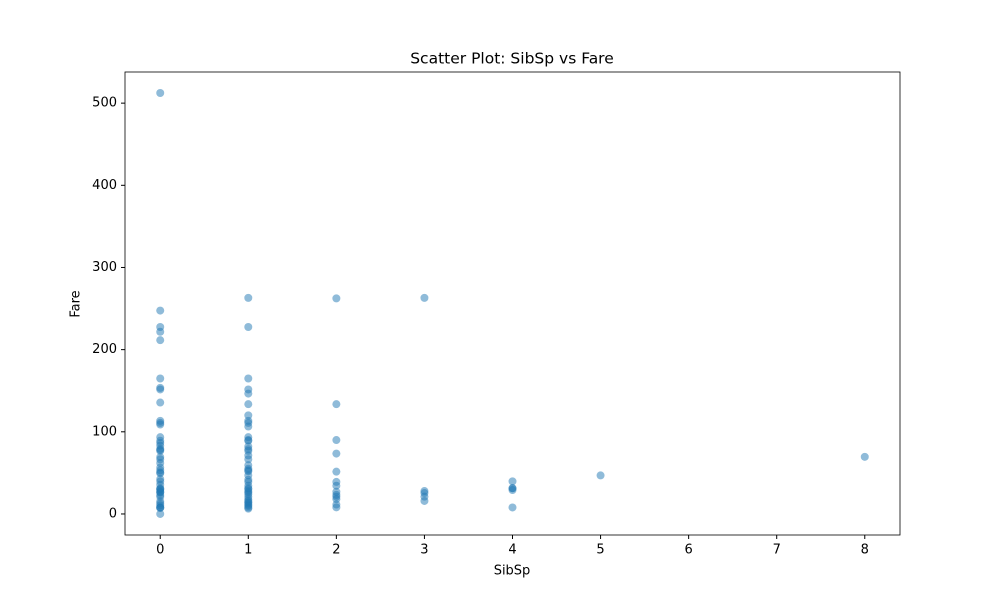 The height and width of the screenshot is (604, 1000). What do you see at coordinates (688, 550) in the screenshot?
I see `x-tick-label: 6` at bounding box center [688, 550].